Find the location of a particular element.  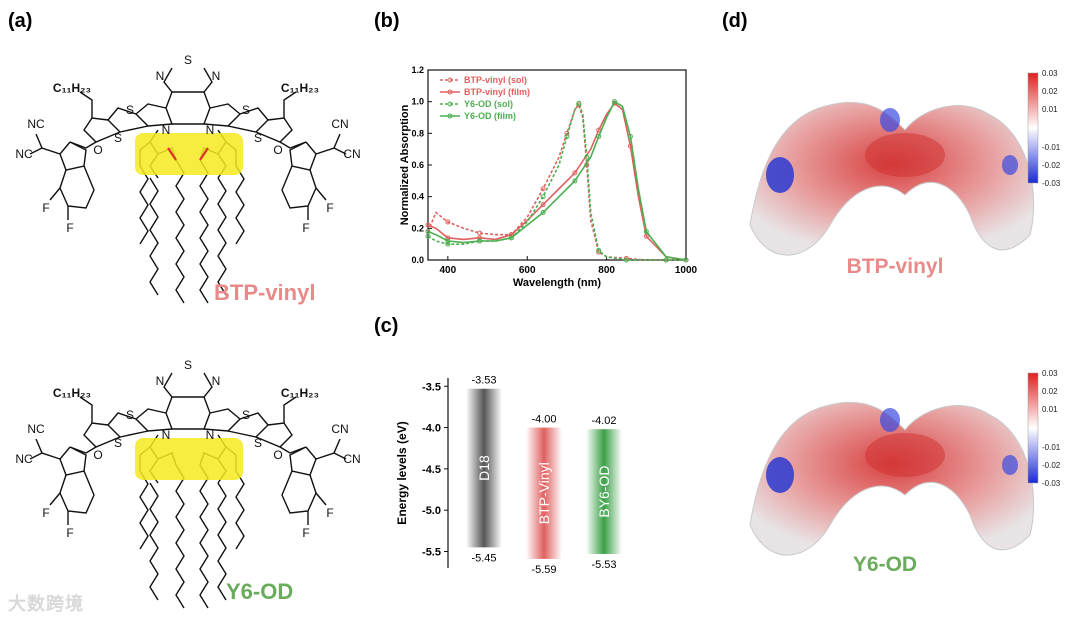

vinyl-bond is located at coordinates (172, 154).